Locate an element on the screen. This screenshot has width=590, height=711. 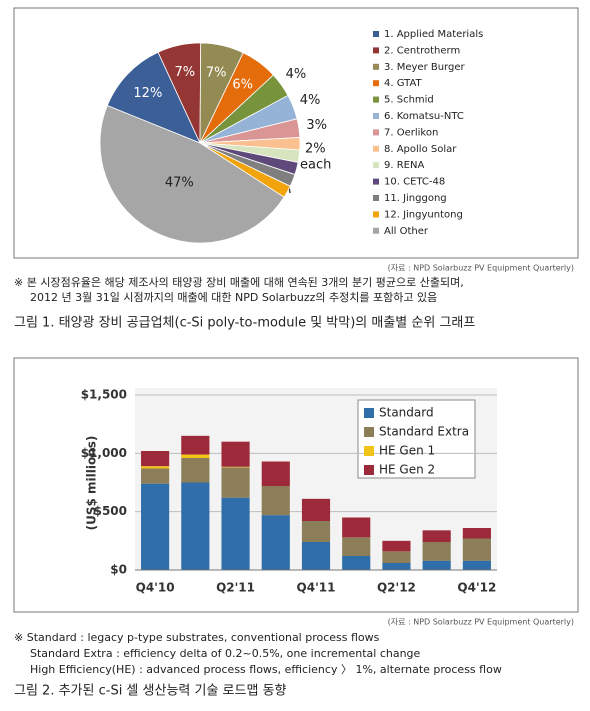
legend-label: 6. Komatsu-NTC is located at coordinates (424, 116).